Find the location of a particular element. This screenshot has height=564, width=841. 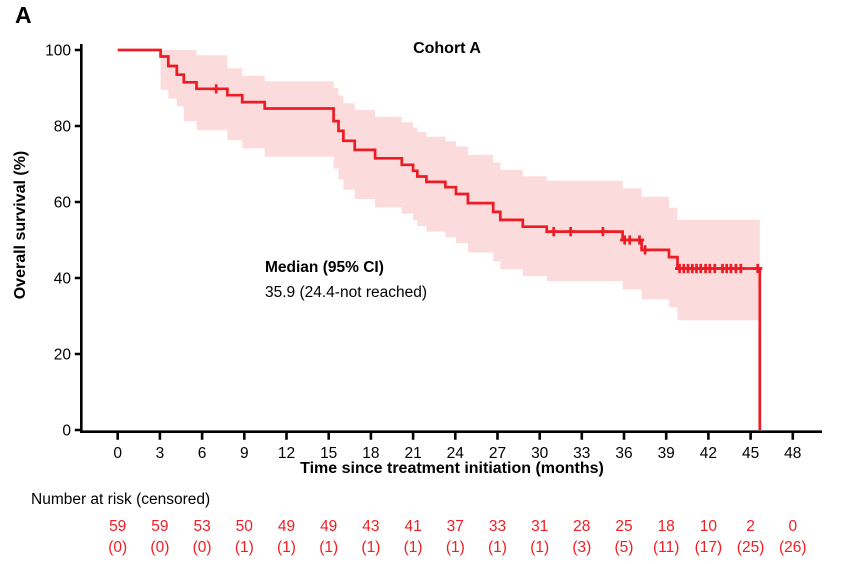

panel-label: A is located at coordinates (23, 15).